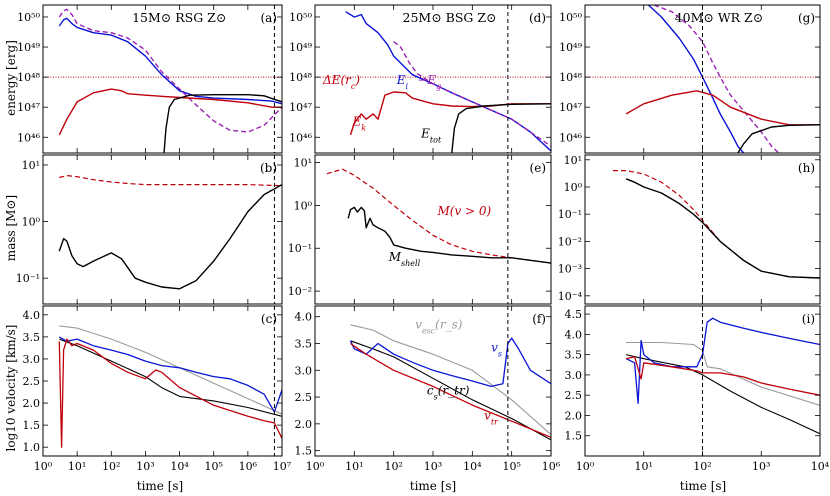 The height and width of the screenshot is (496, 830). I want to click on panel-e: 10⁻² 10⁻¹ 10⁰ 10¹ (e) M(v > 0) Mshell, so click(420, 229).